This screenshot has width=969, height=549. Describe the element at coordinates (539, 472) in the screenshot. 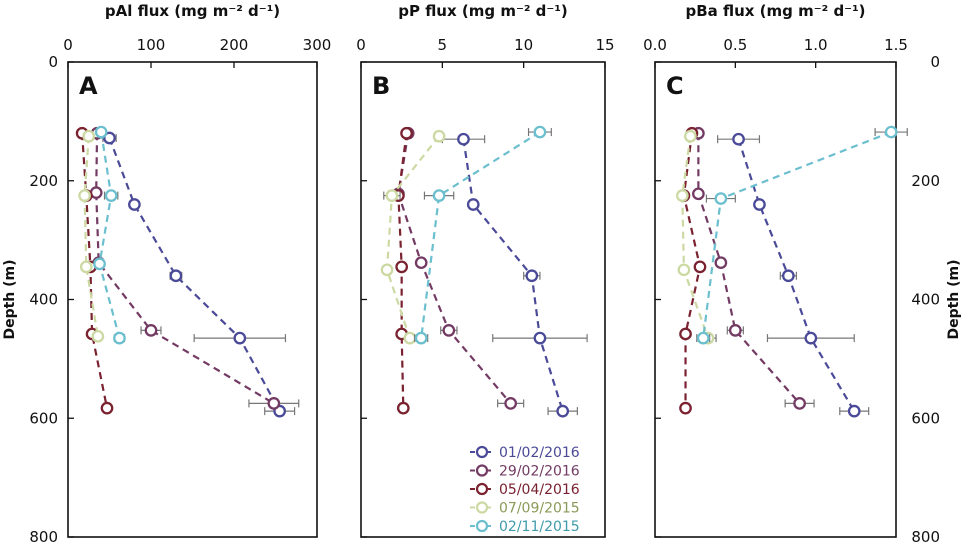

I see `legend-label: 29/02/2016` at that location.